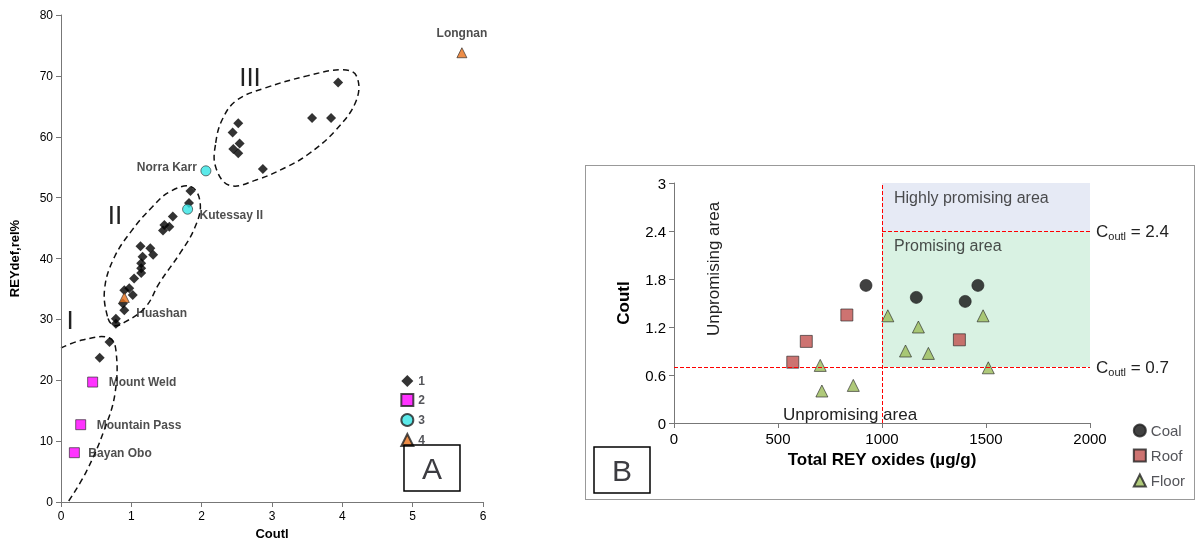 This screenshot has width=1196, height=547. I want to click on annotation: Huashan, so click(161, 313).